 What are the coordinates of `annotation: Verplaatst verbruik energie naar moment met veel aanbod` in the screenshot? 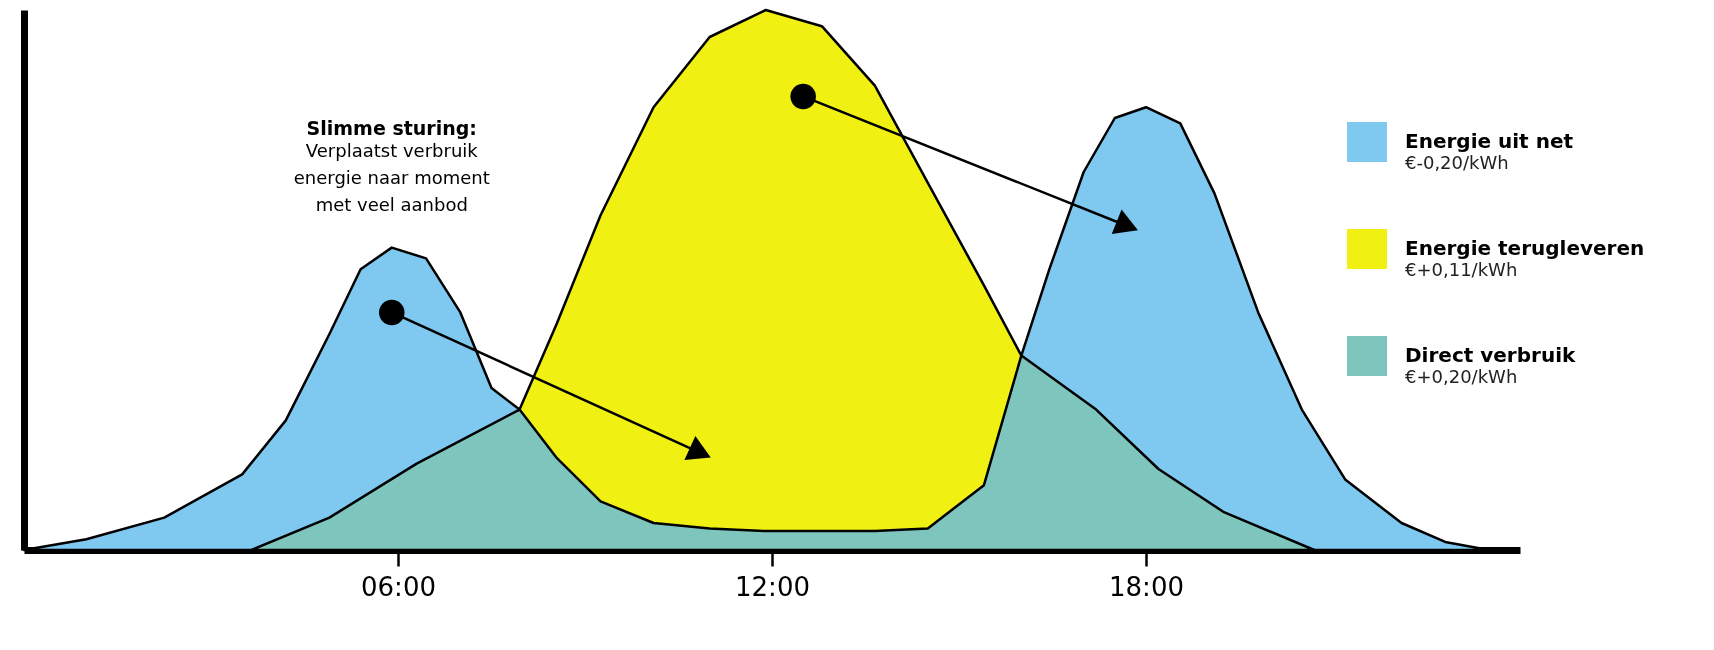 It's located at (391, 177).